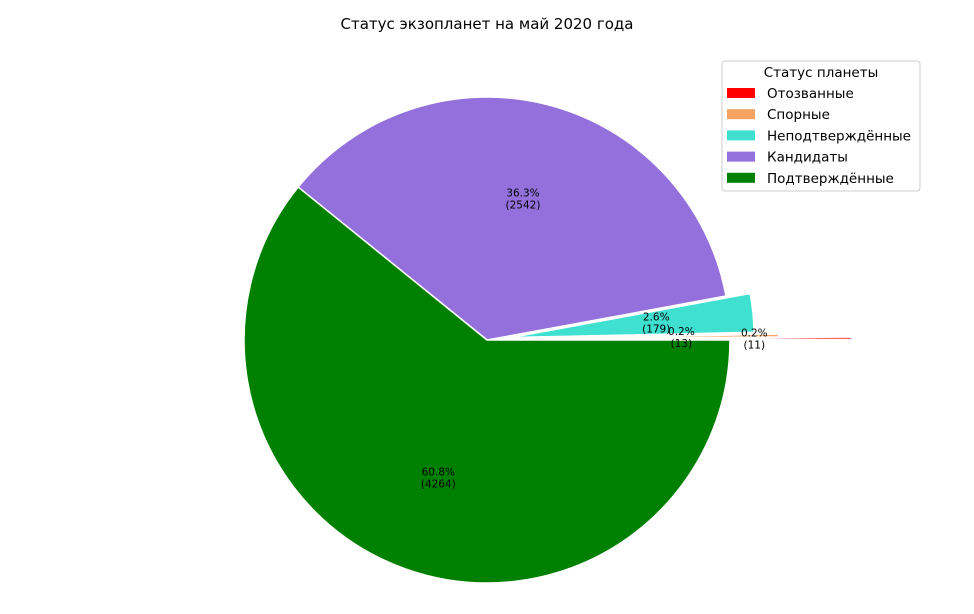 The height and width of the screenshot is (614, 974). What do you see at coordinates (681, 332) in the screenshot?
I see `slice-2-percent-label: 0.2%` at bounding box center [681, 332].